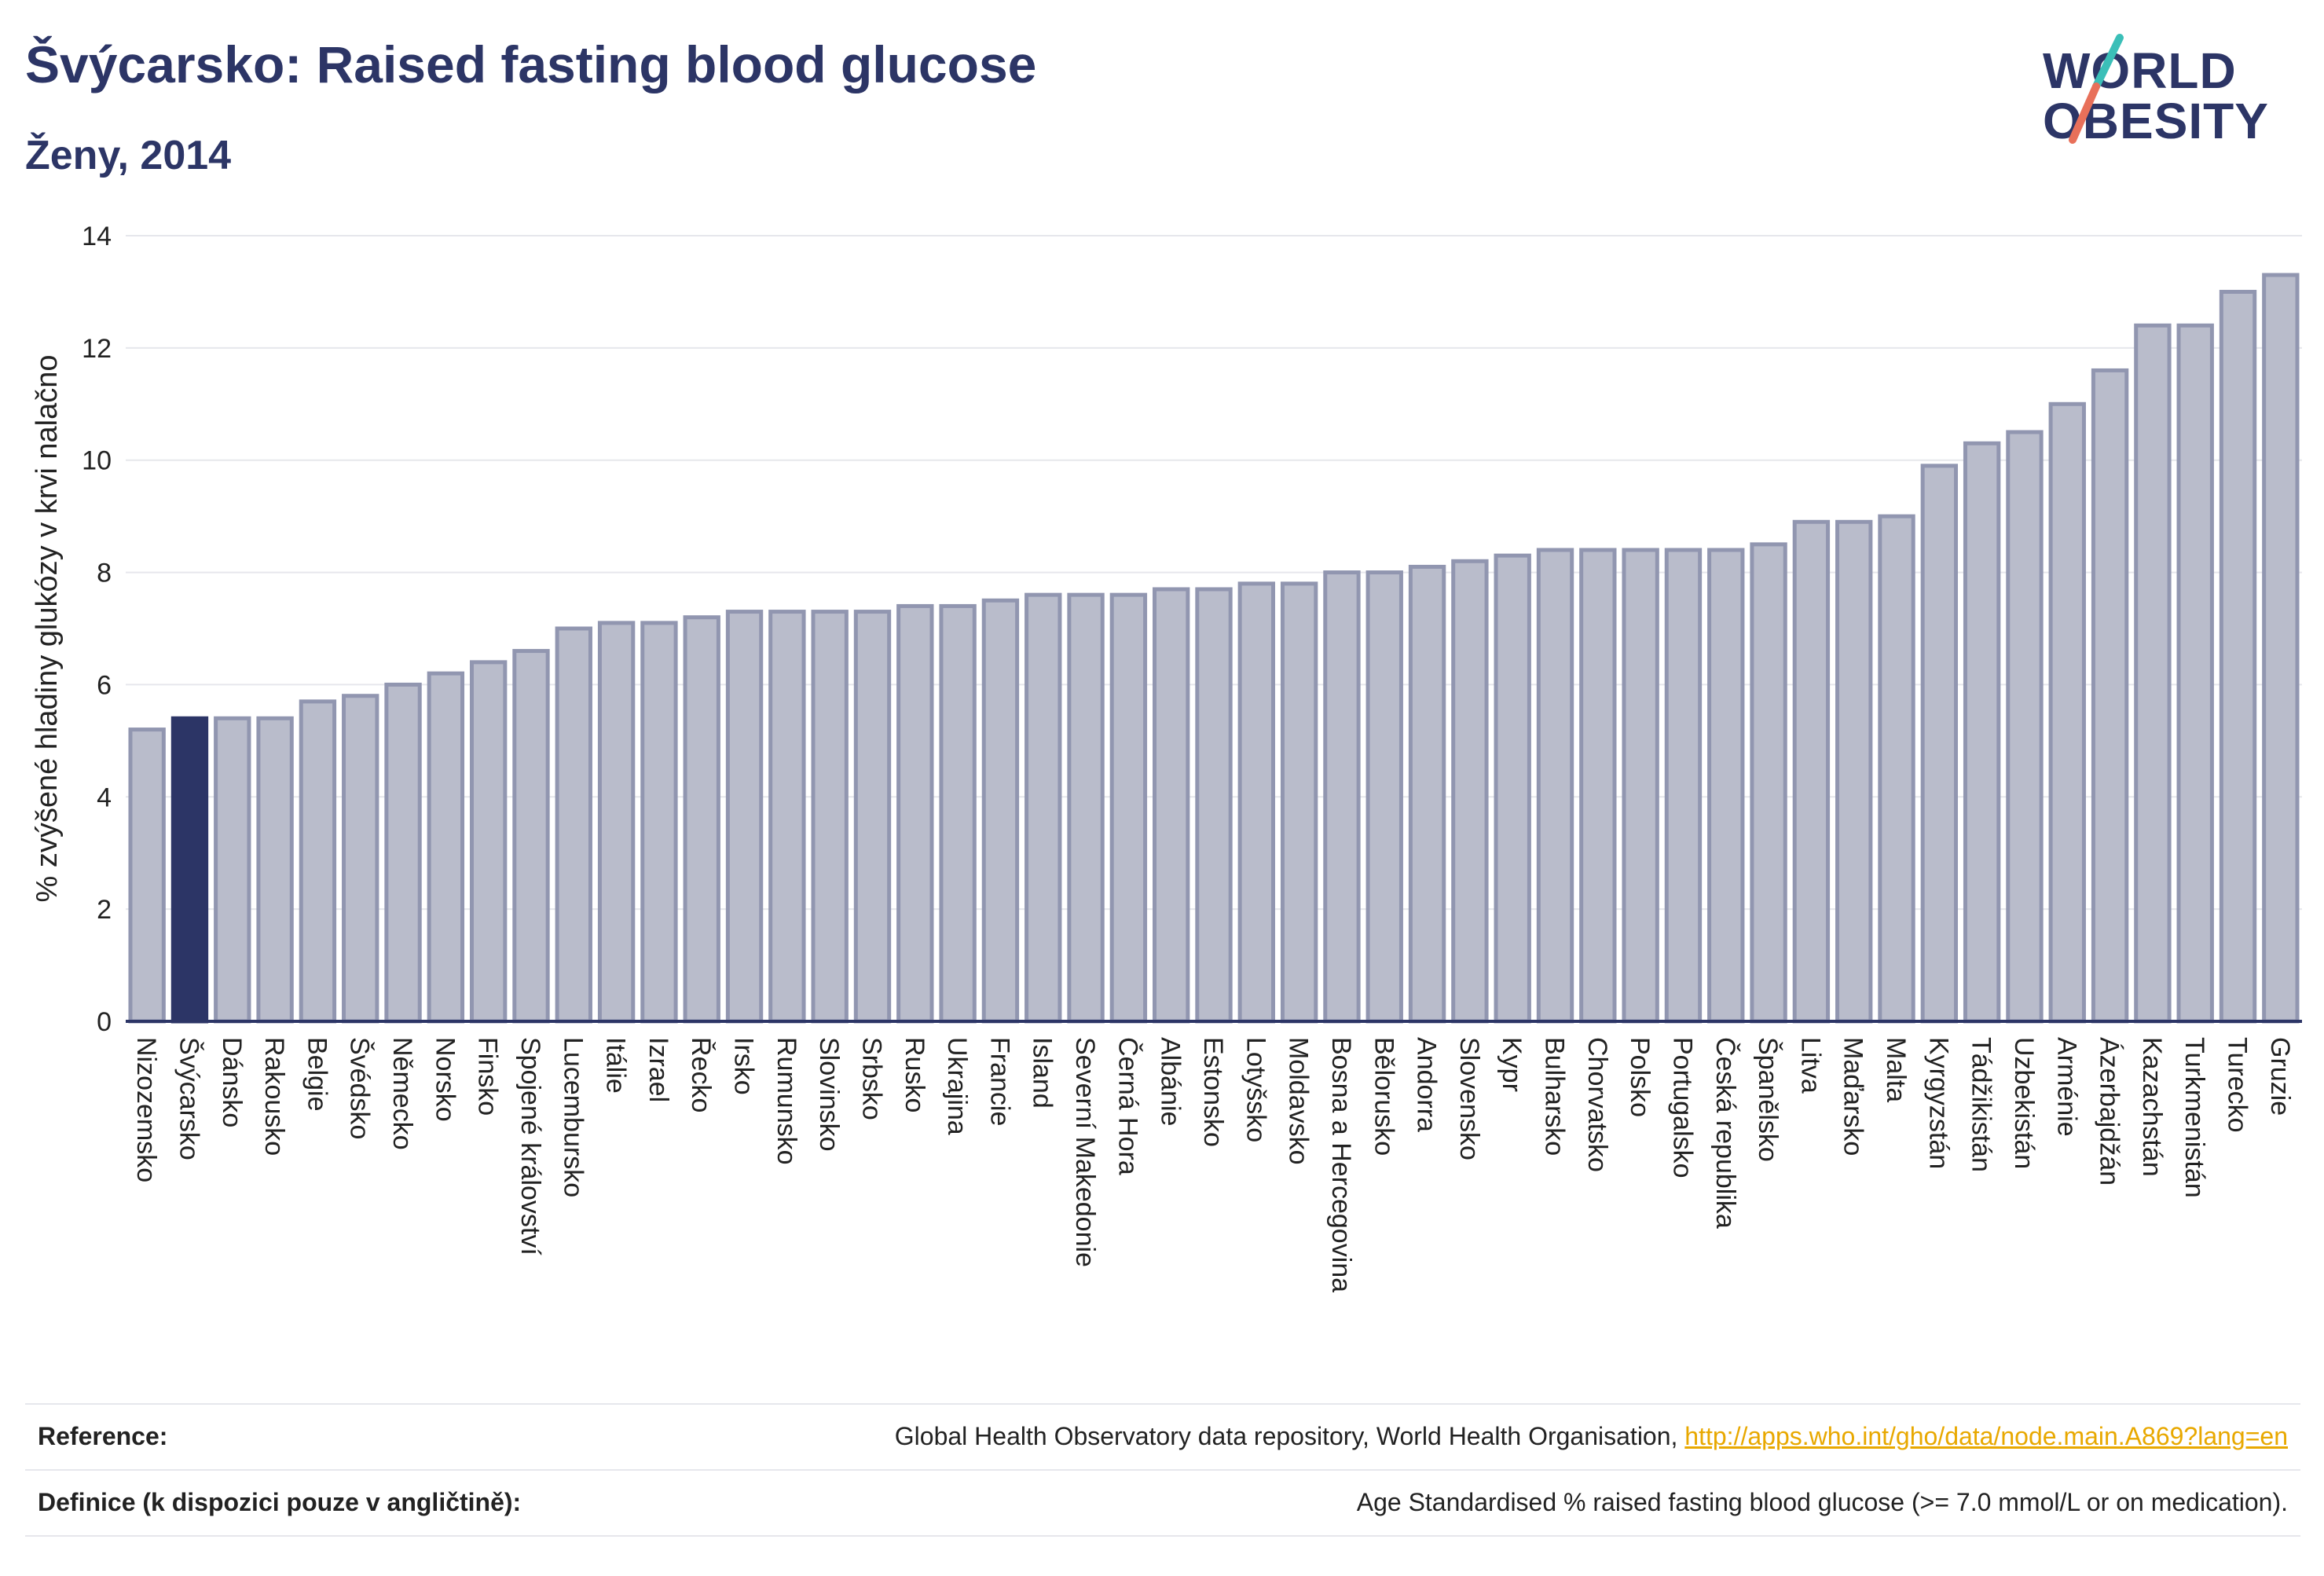 The height and width of the screenshot is (1576, 2324). I want to click on reference-label: Reference:, so click(103, 1436).